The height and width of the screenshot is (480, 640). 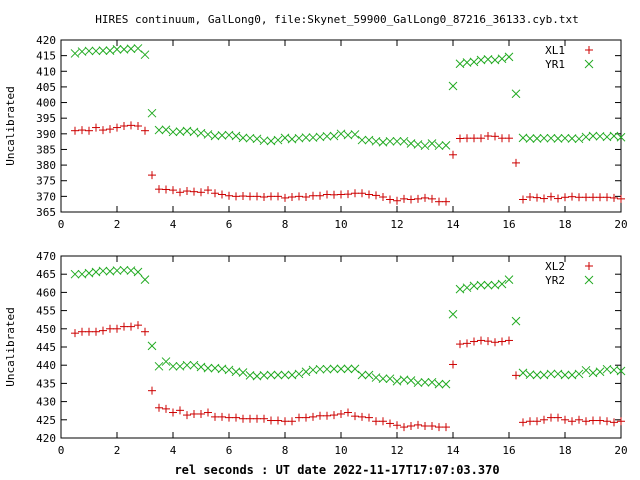 I want to click on legend-marker-xl2, so click(x=589, y=266).